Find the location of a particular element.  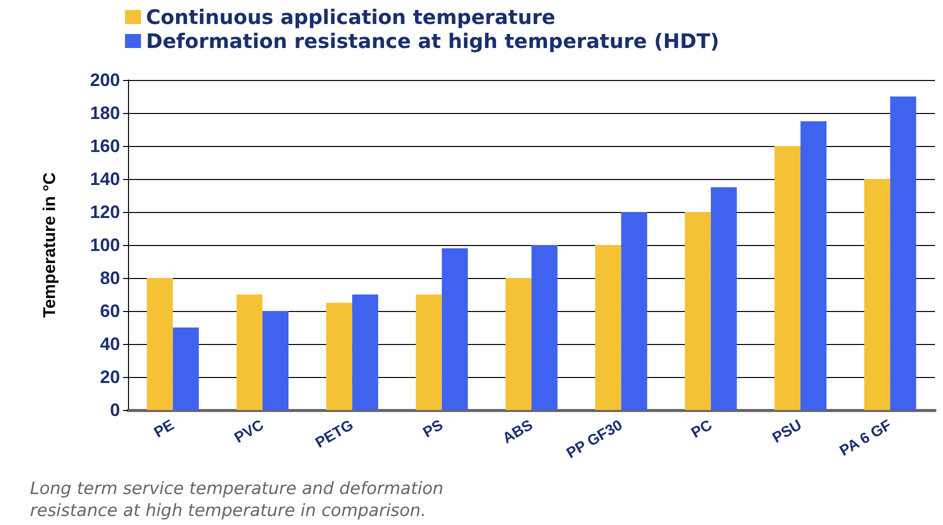

y-axis-title: Temperature in °C is located at coordinates (49, 245).